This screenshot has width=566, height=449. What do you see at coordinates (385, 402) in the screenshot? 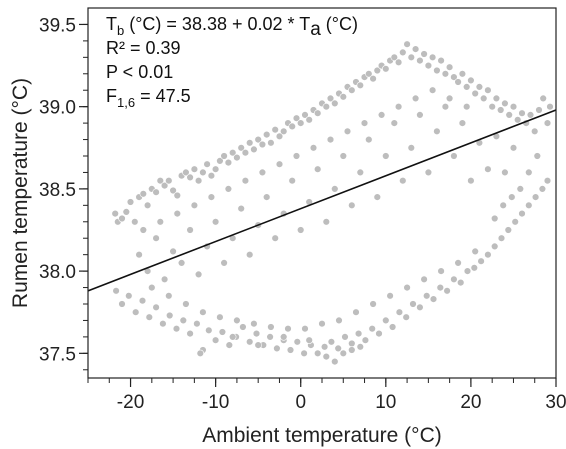
I see `x-tick-label: 10` at bounding box center [385, 402].